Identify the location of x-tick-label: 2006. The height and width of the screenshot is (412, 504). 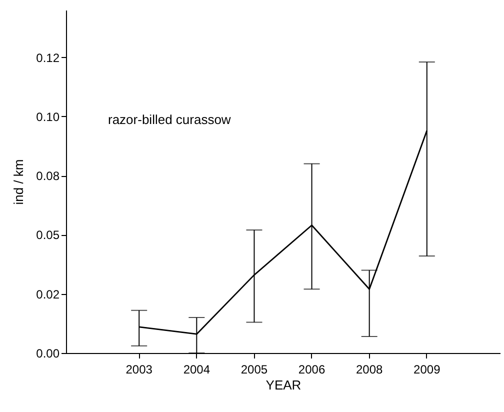
(312, 369).